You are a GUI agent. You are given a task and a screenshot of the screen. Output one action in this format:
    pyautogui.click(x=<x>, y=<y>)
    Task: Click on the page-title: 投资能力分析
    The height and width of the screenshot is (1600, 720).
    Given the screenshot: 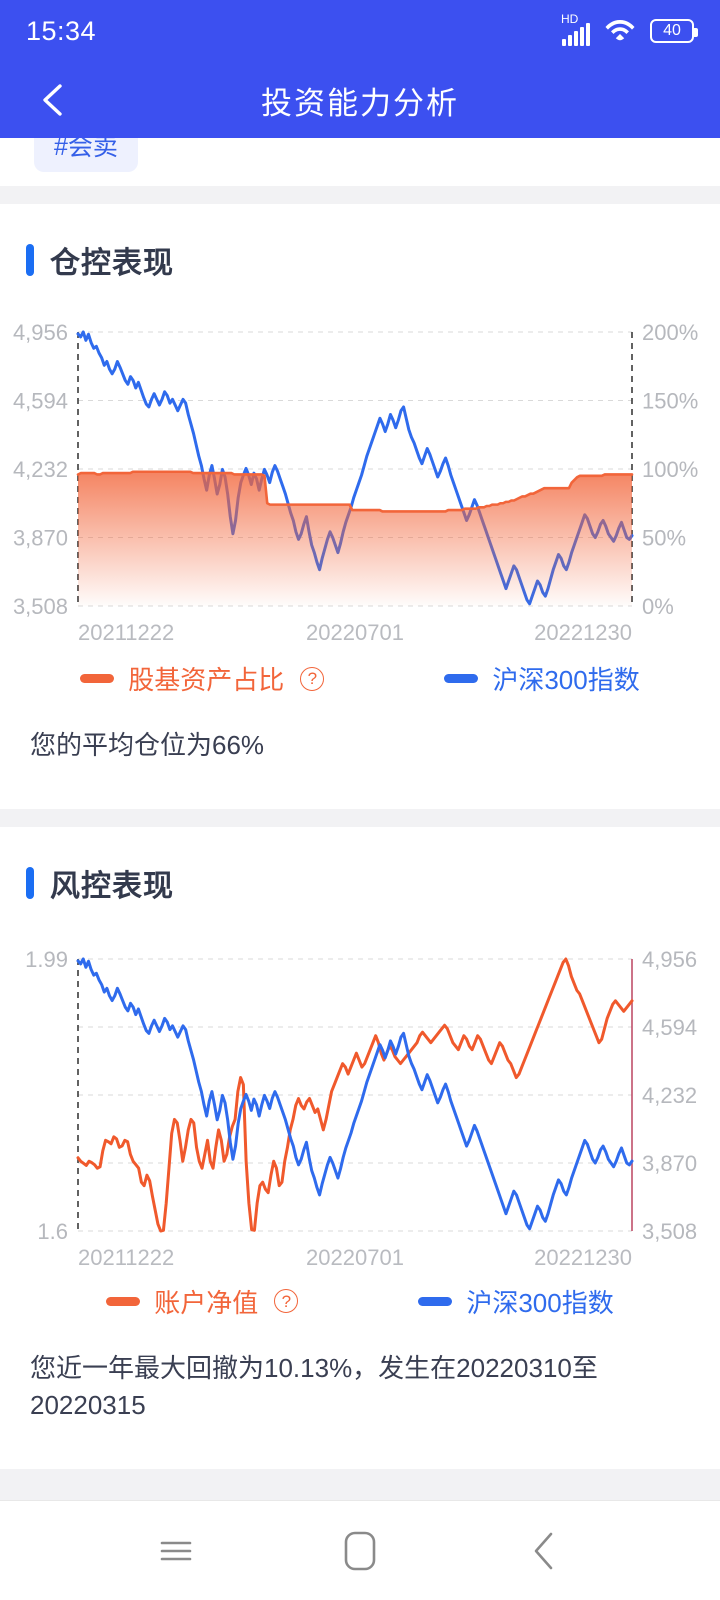 What is the action you would take?
    pyautogui.click(x=360, y=103)
    